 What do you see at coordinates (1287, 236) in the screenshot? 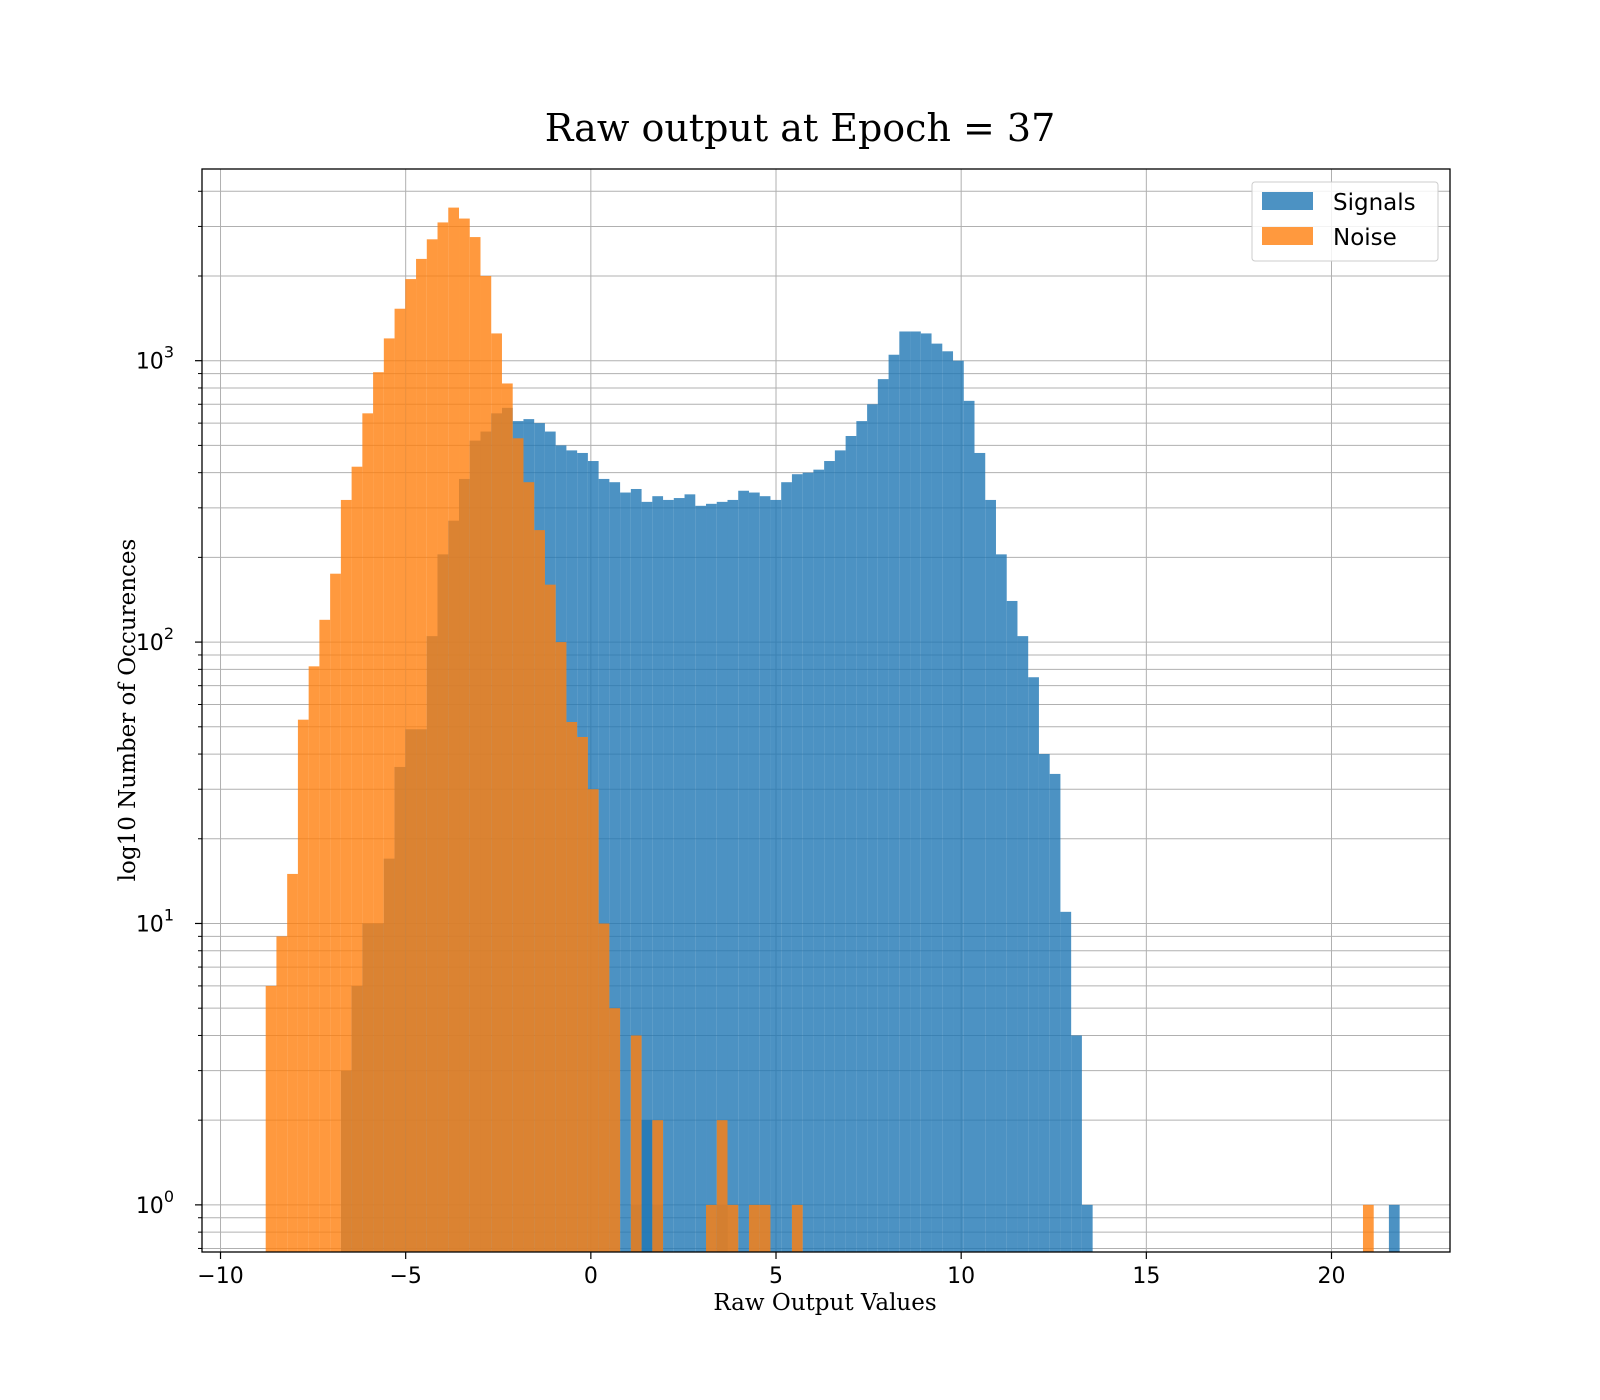
I see `legend-swatch-noise` at bounding box center [1287, 236].